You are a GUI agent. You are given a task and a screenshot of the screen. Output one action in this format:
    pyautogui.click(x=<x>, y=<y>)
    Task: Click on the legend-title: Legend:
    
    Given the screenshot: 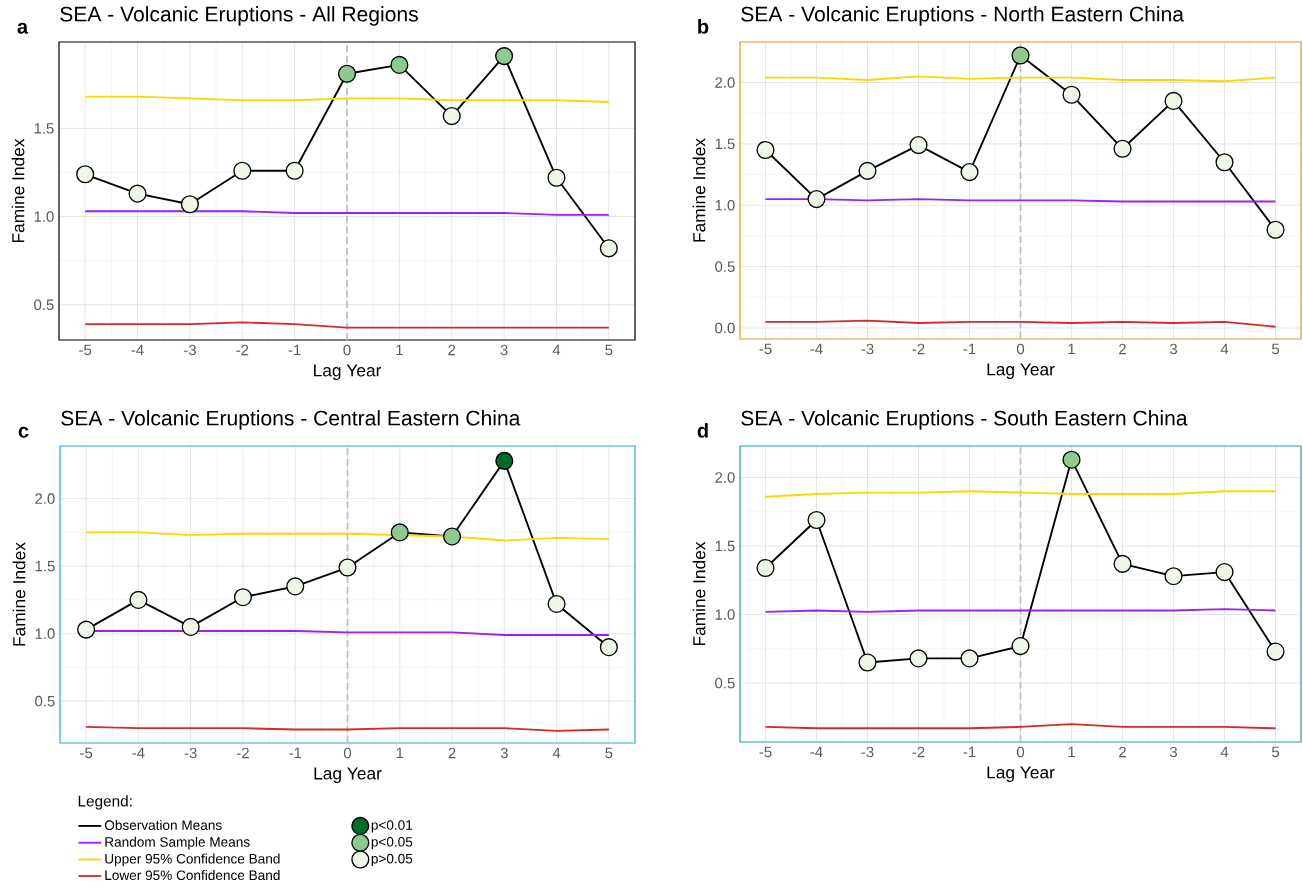 What is the action you would take?
    pyautogui.click(x=105, y=802)
    